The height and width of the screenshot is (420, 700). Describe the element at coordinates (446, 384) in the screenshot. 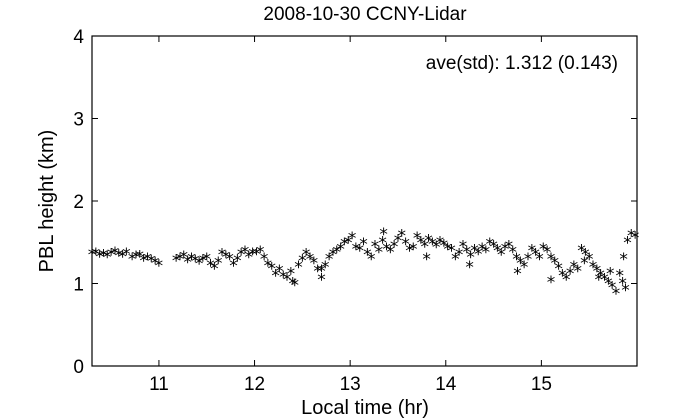

I see `x-tick-label: 14` at that location.